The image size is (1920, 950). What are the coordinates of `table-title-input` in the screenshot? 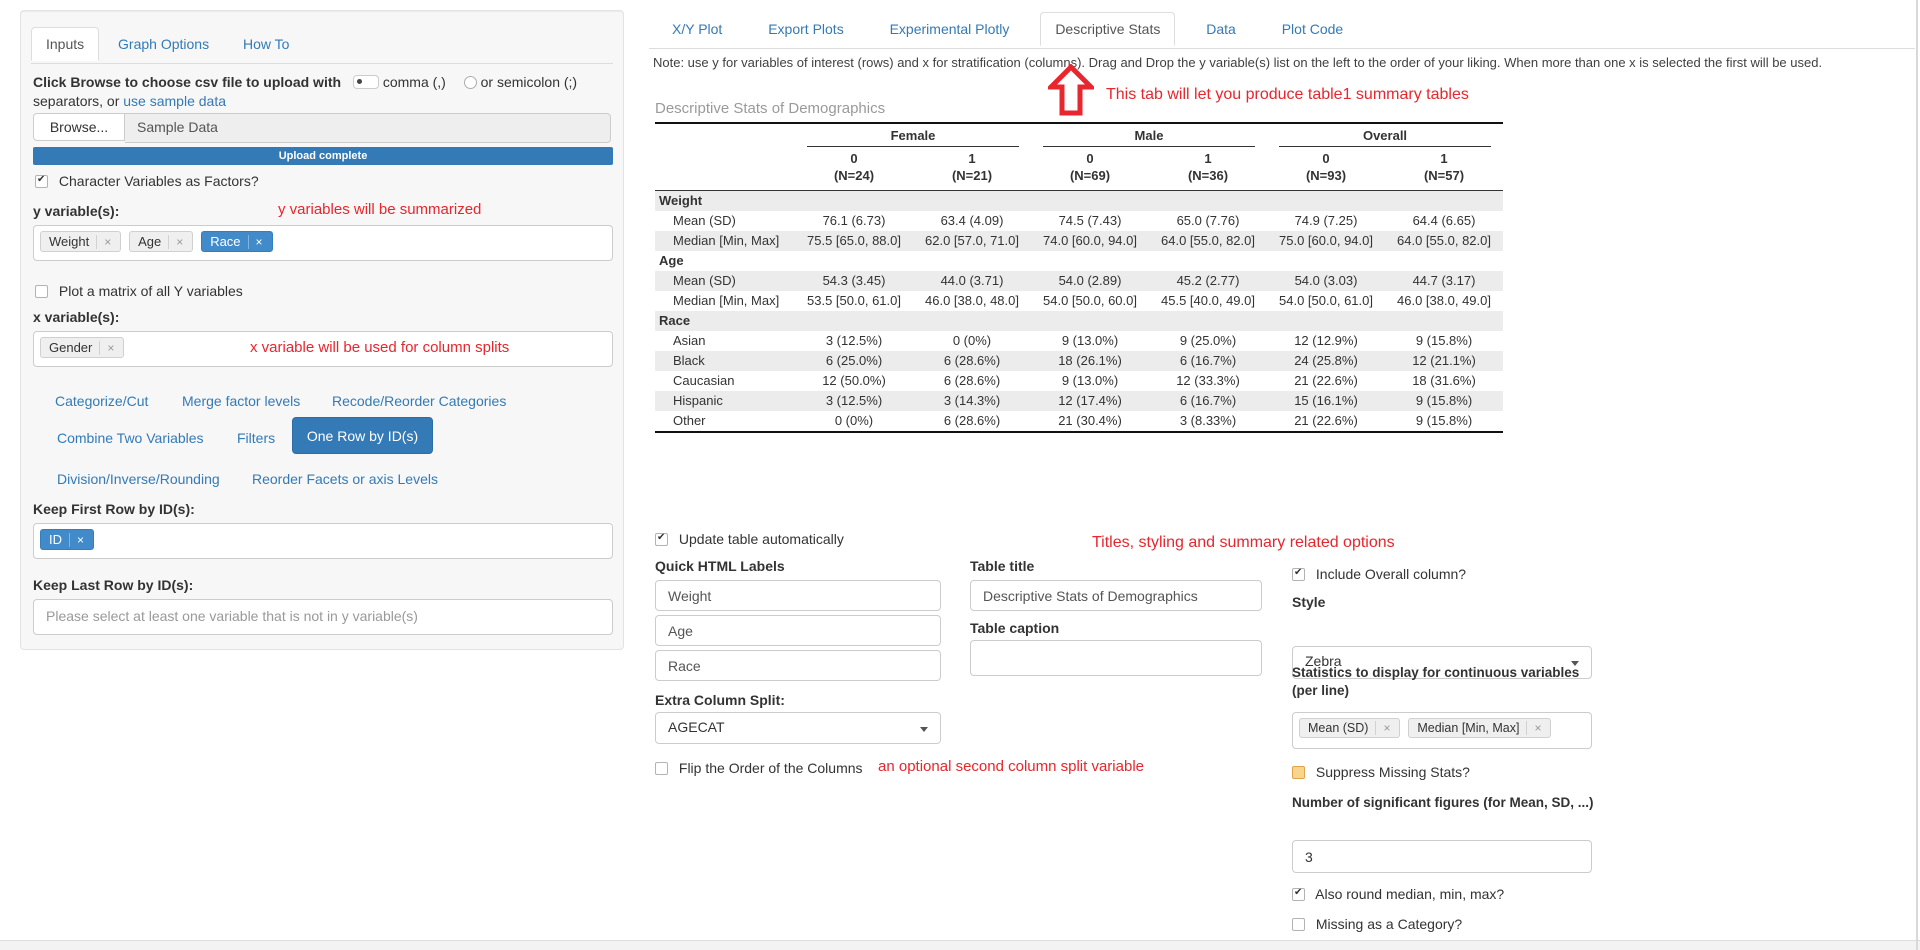 It's located at (1116, 595).